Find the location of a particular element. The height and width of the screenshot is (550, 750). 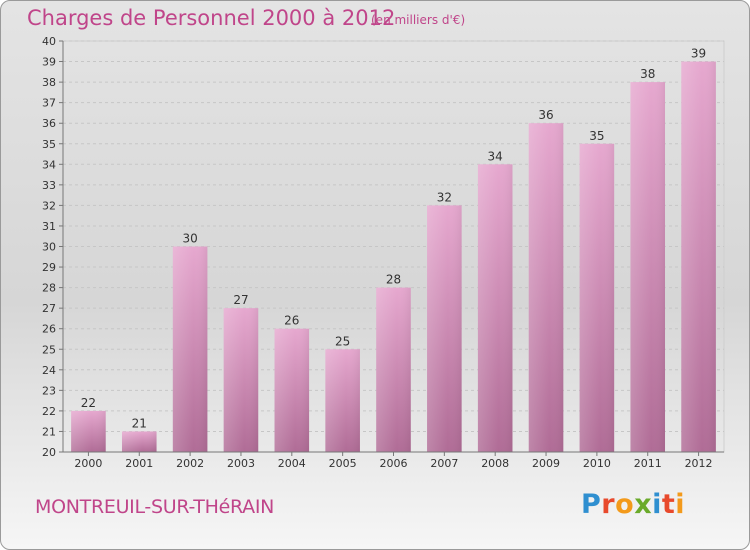

value-label: 25 is located at coordinates (342, 341).